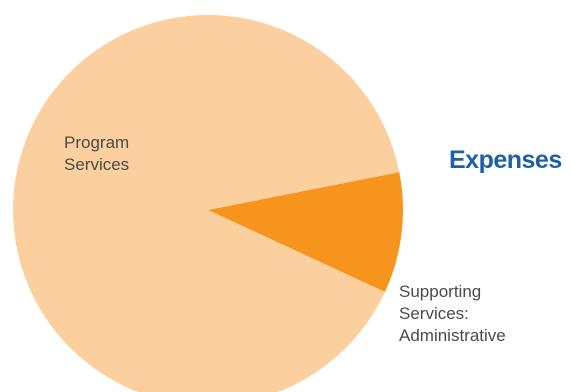 This screenshot has width=571, height=392. What do you see at coordinates (505, 160) in the screenshot?
I see `chart-title: Expenses` at bounding box center [505, 160].